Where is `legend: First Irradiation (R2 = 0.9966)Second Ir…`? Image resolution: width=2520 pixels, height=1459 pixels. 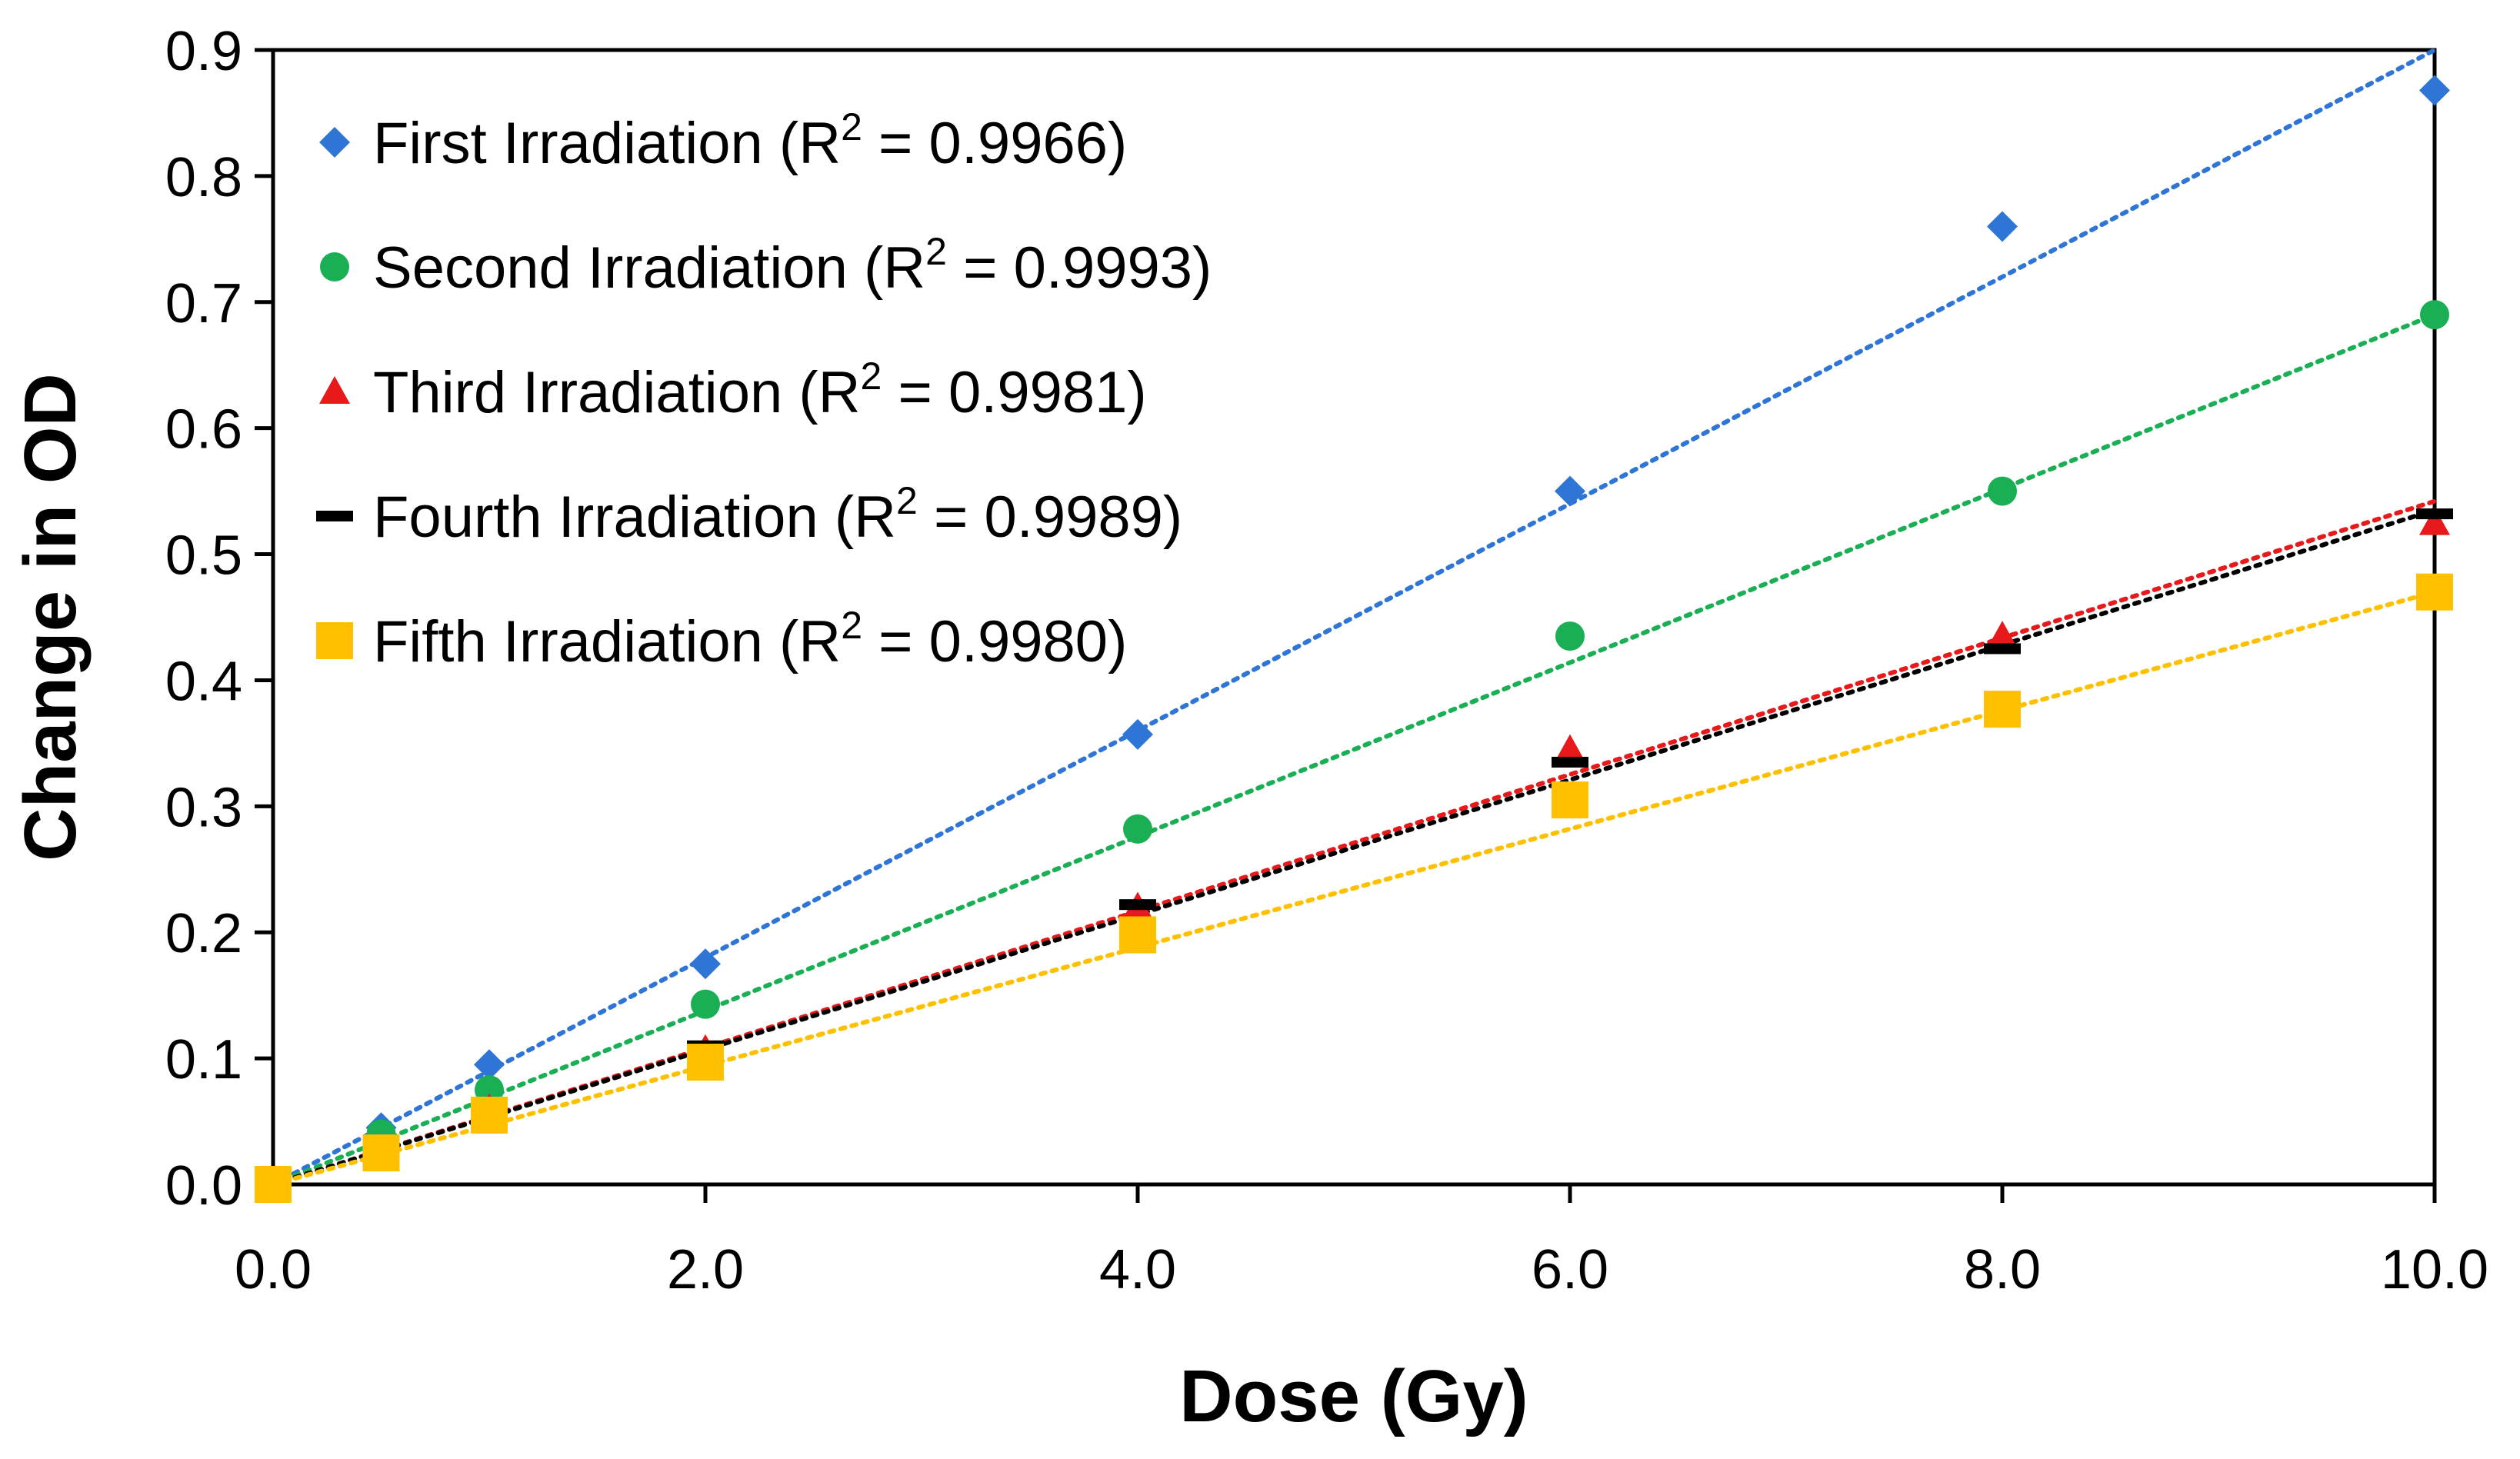
legend: First Irradiation (R2 = 0.9966)Second Ir… is located at coordinates (764, 390).